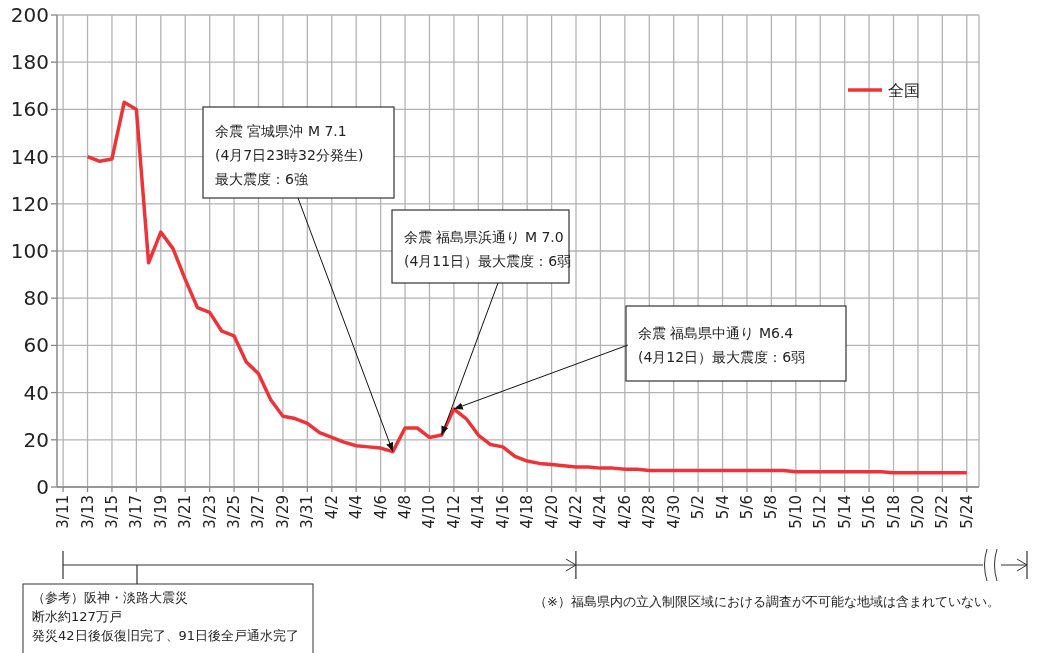 The width and height of the screenshot is (1039, 653). What do you see at coordinates (502, 512) in the screenshot?
I see `x-tick-label: 4/16` at bounding box center [502, 512].